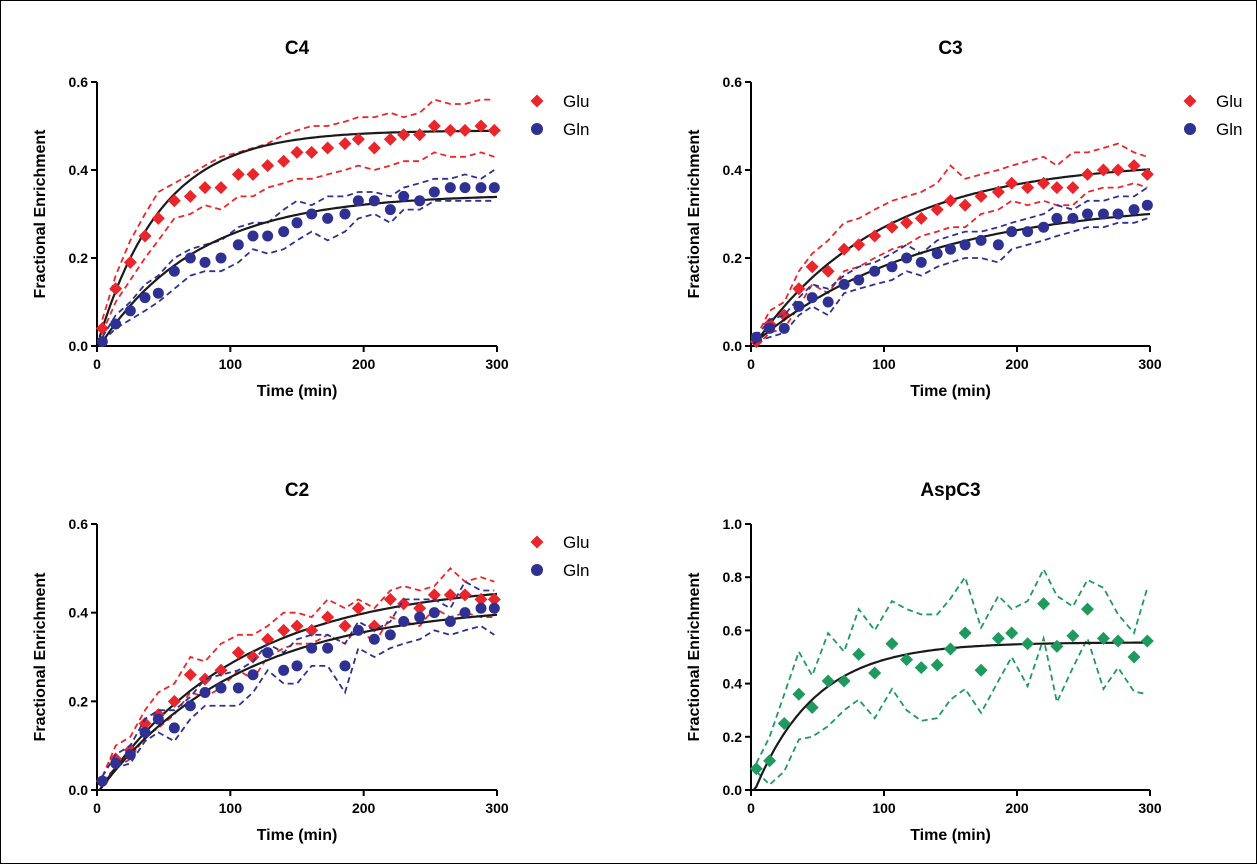 Image resolution: width=1257 pixels, height=868 pixels. Describe the element at coordinates (733, 524) in the screenshot. I see `y-tick-label: 1.0` at that location.